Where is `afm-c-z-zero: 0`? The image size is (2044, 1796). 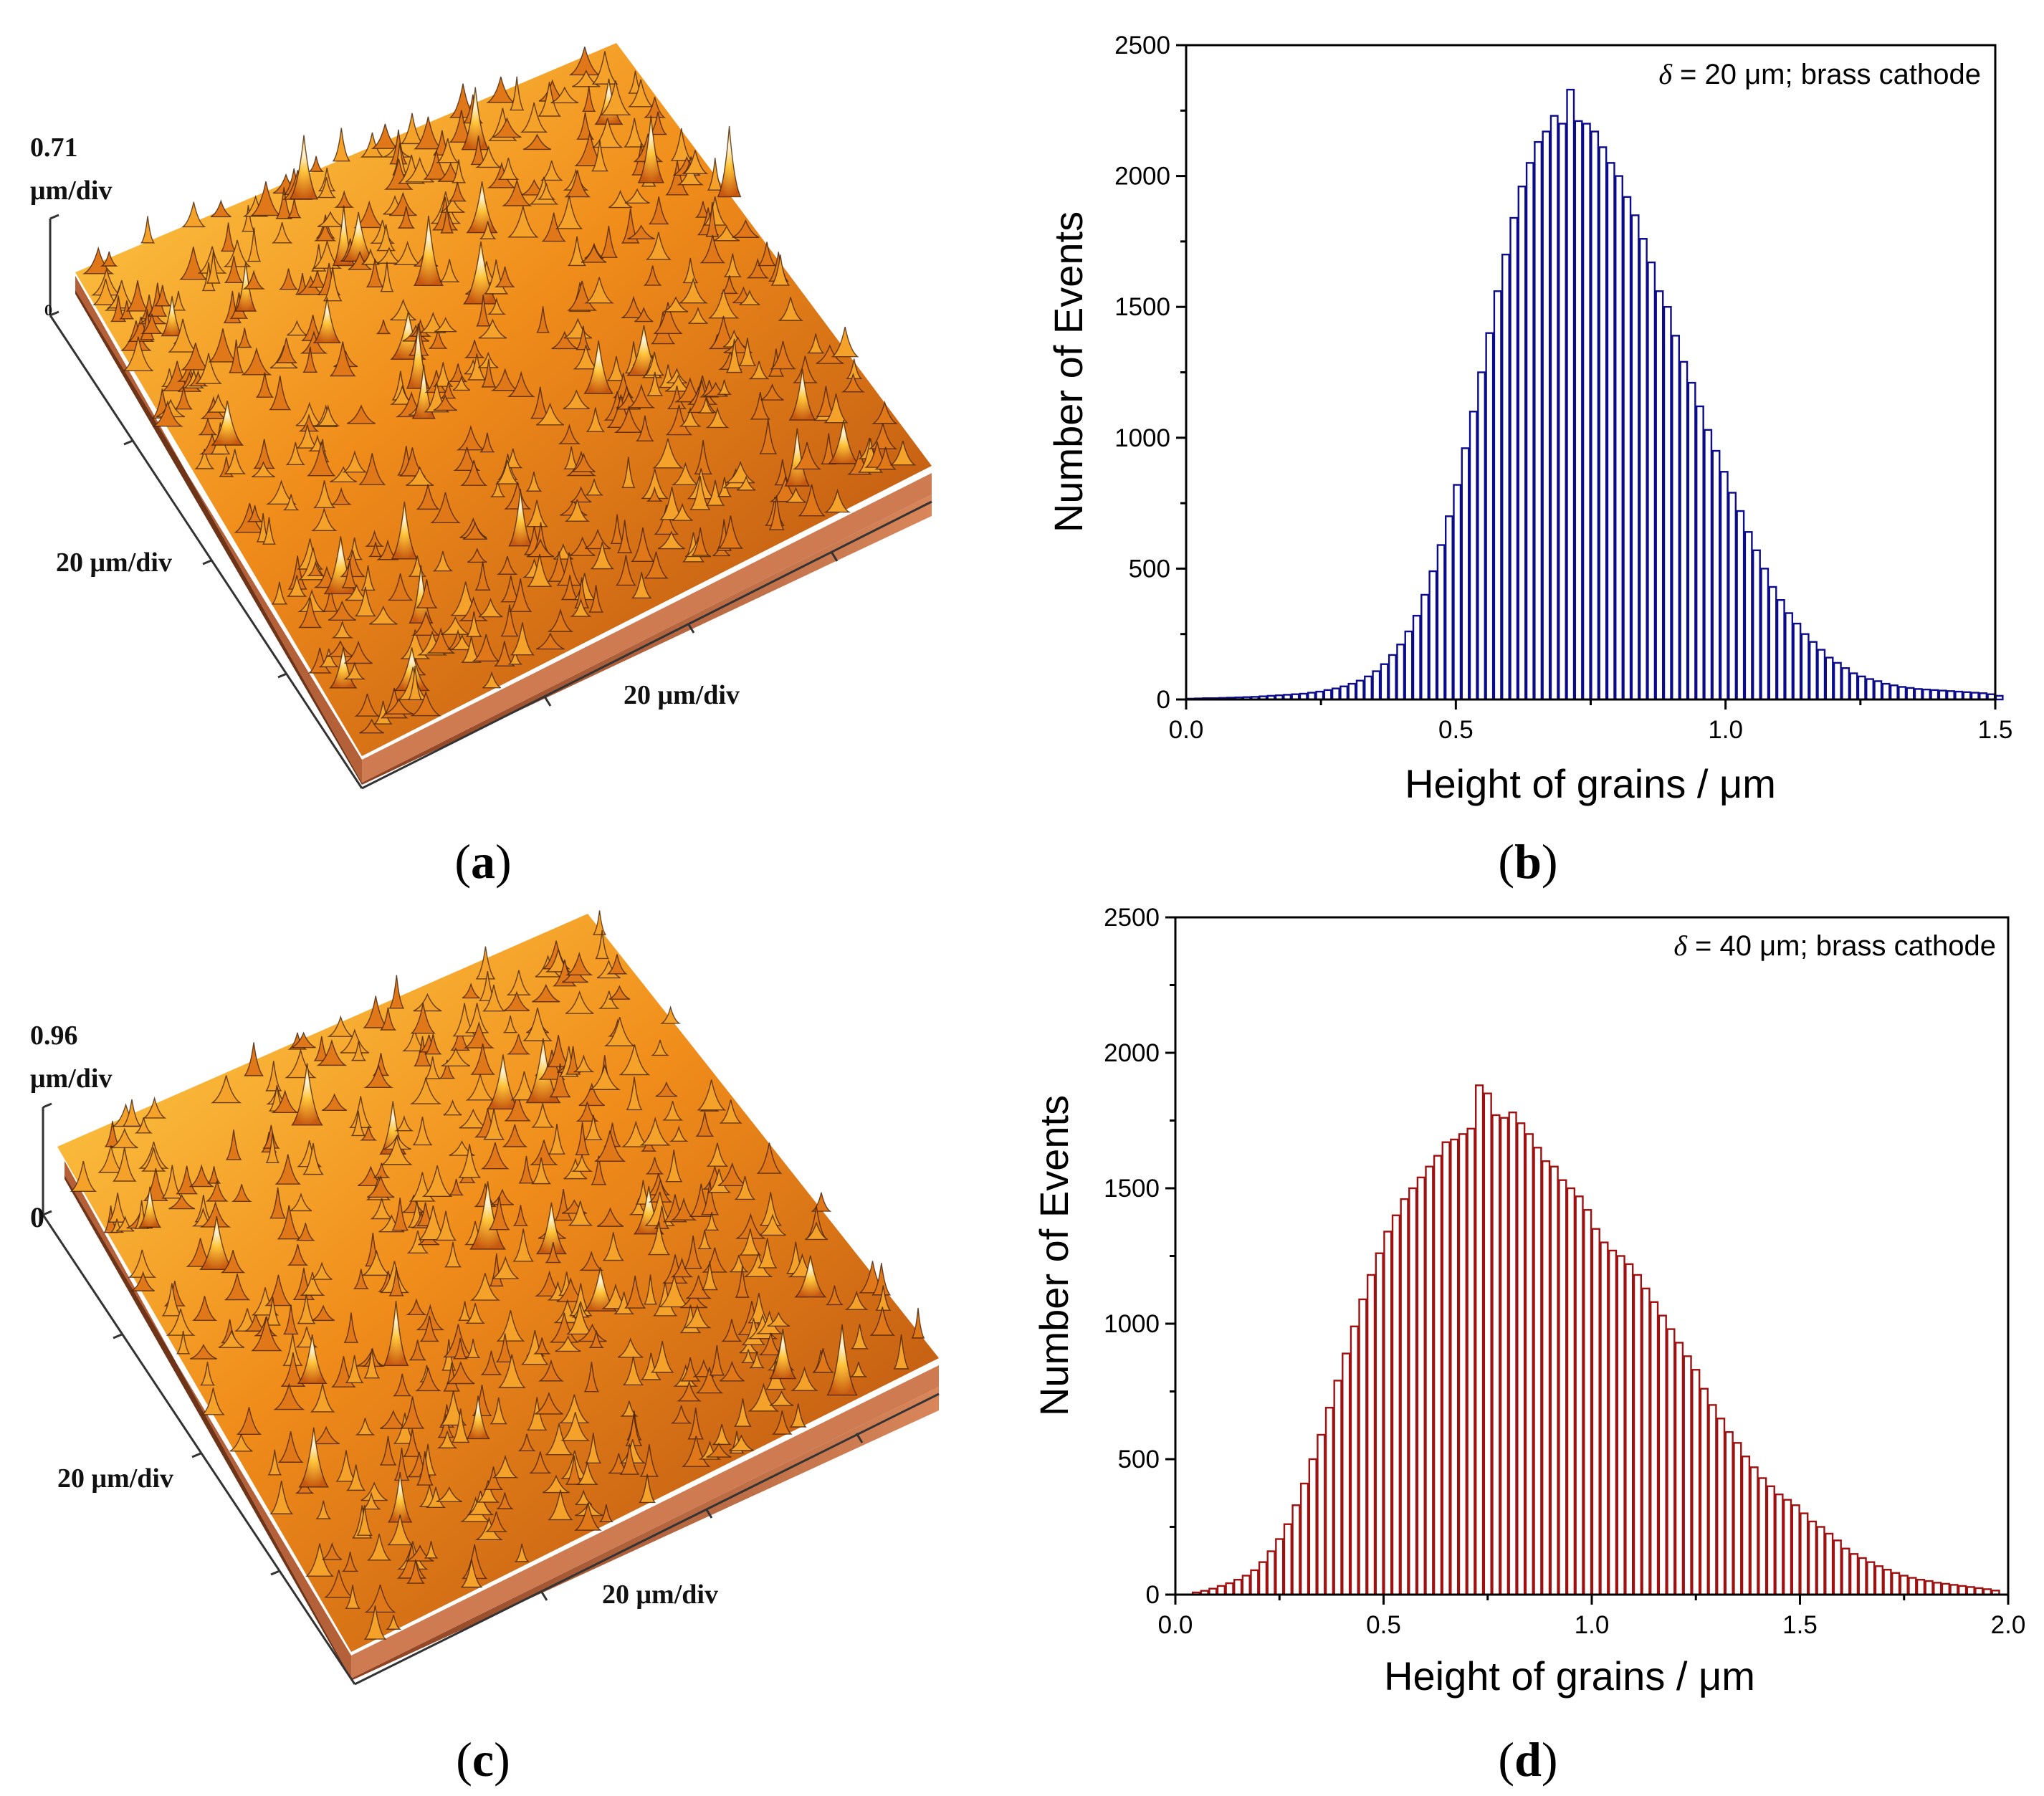
afm-c-z-zero: 0 is located at coordinates (37, 1217).